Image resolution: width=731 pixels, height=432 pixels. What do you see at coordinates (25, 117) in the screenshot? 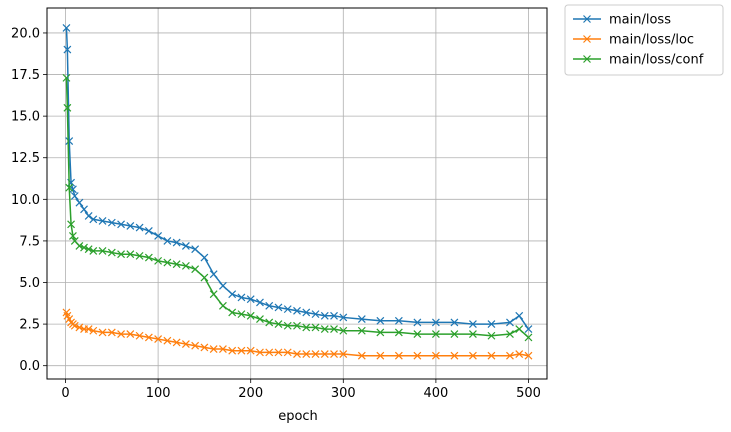
I see `y-tick-label: 15.0` at bounding box center [25, 117].